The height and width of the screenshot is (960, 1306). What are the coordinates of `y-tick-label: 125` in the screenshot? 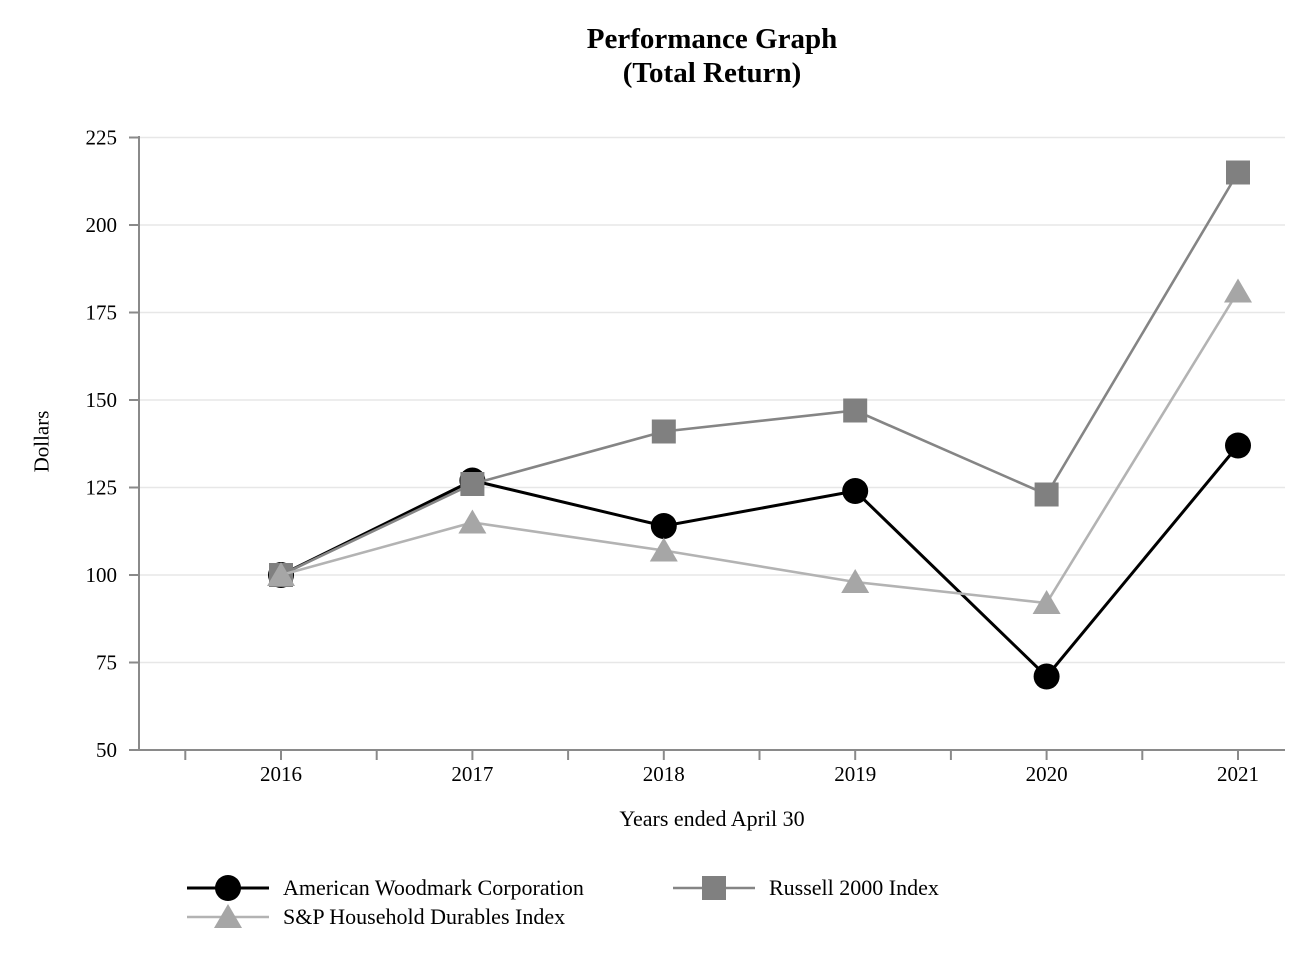 It's located at (102, 488).